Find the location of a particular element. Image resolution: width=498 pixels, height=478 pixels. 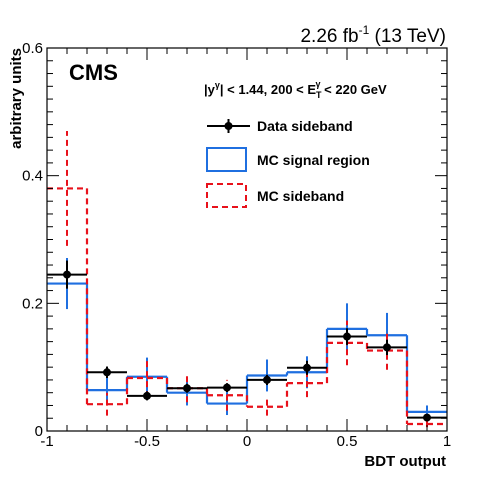

x-tick-label: 0.5 is located at coordinates (347, 441).